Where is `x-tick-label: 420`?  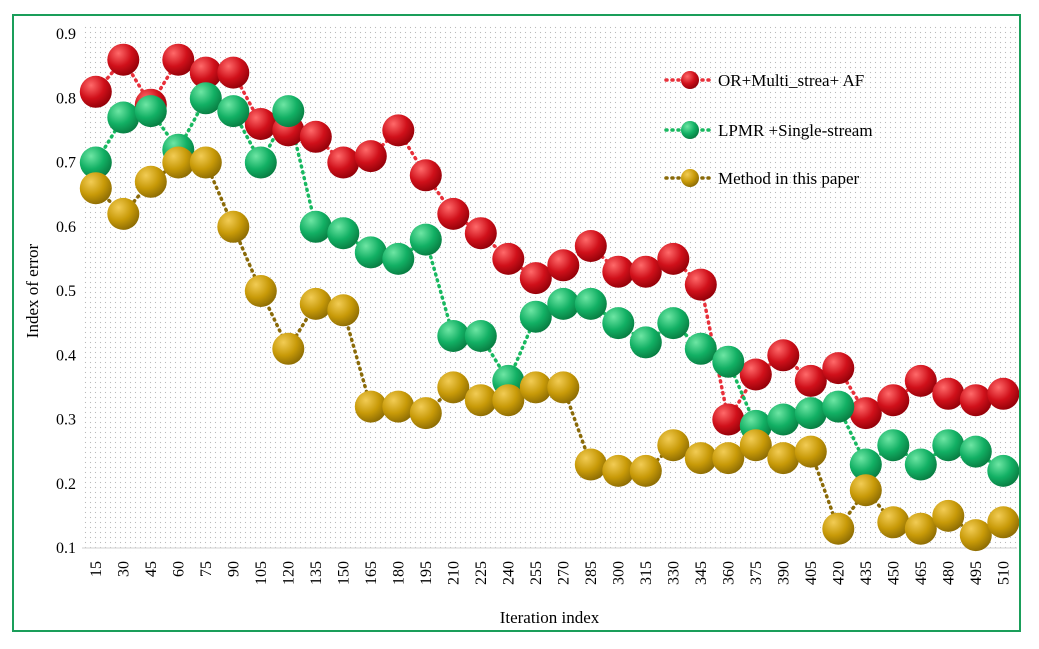 x-tick-label: 420 is located at coordinates (838, 573).